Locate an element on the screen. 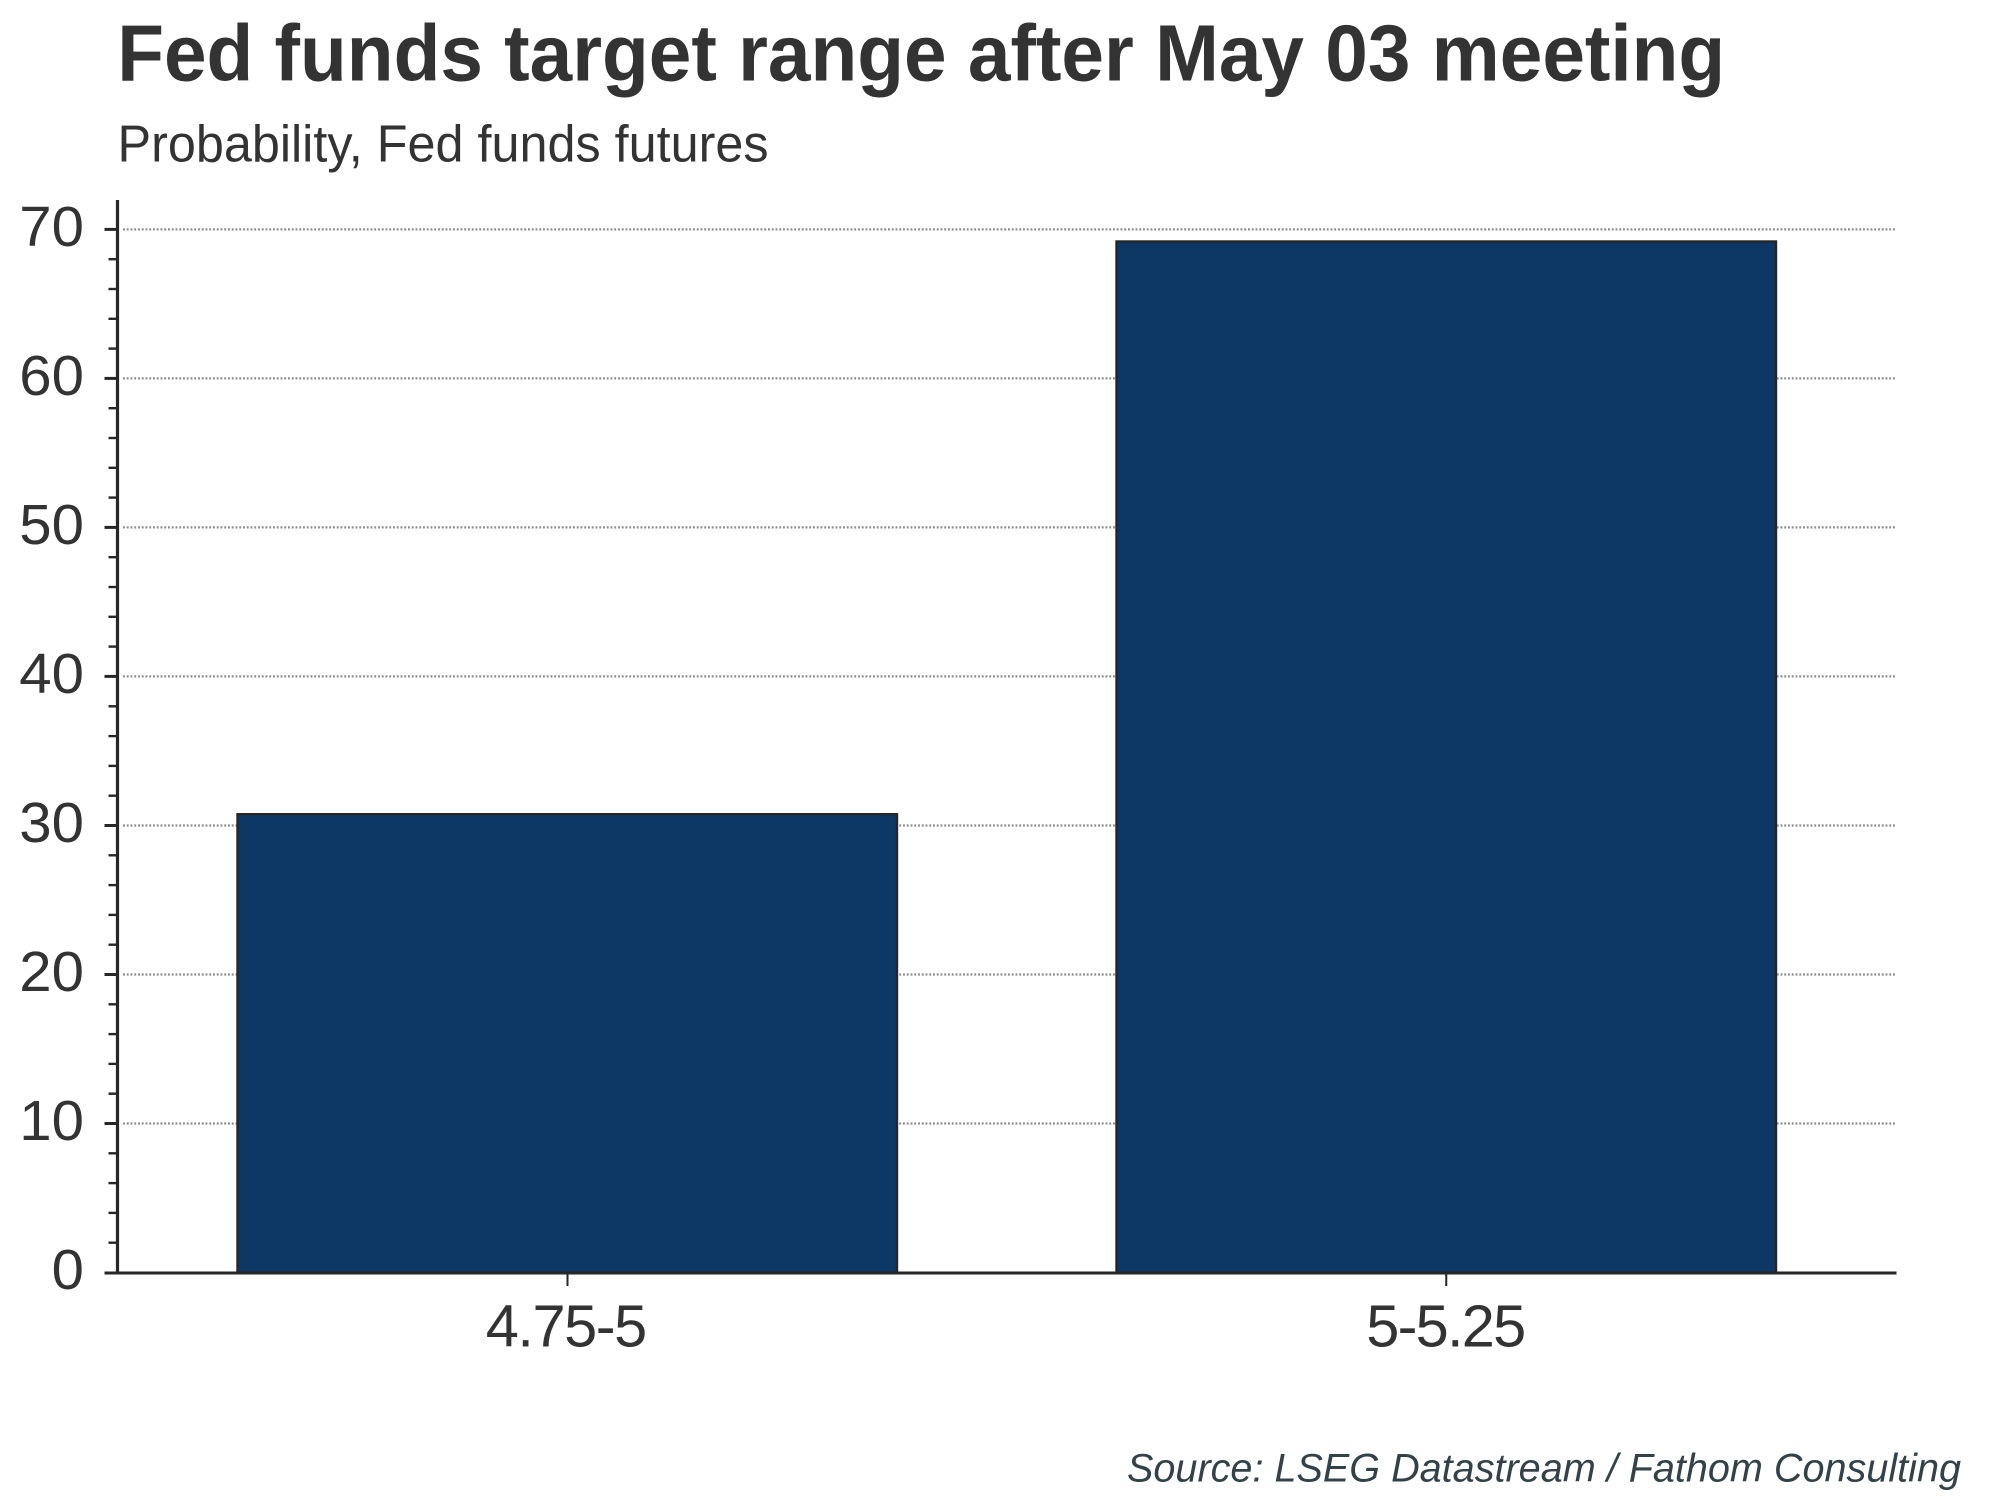  svg-text: 70 is located at coordinates (51, 227).